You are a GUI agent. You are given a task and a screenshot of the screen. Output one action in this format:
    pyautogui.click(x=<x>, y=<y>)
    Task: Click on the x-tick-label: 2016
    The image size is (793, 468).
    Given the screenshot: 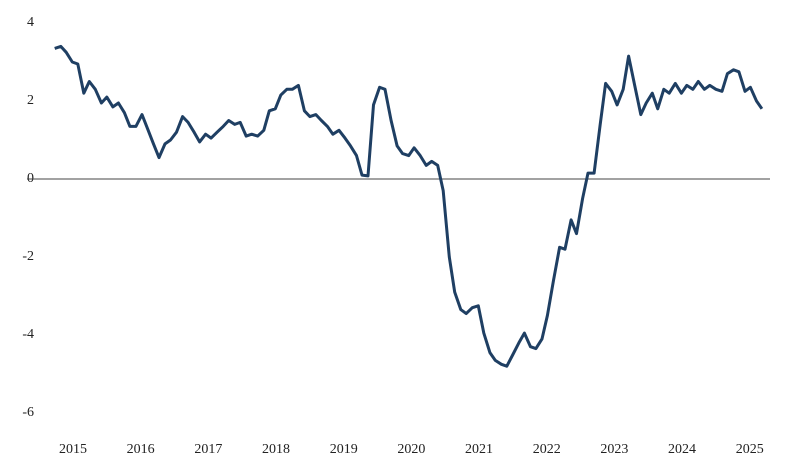 What is the action you would take?
    pyautogui.click(x=141, y=449)
    